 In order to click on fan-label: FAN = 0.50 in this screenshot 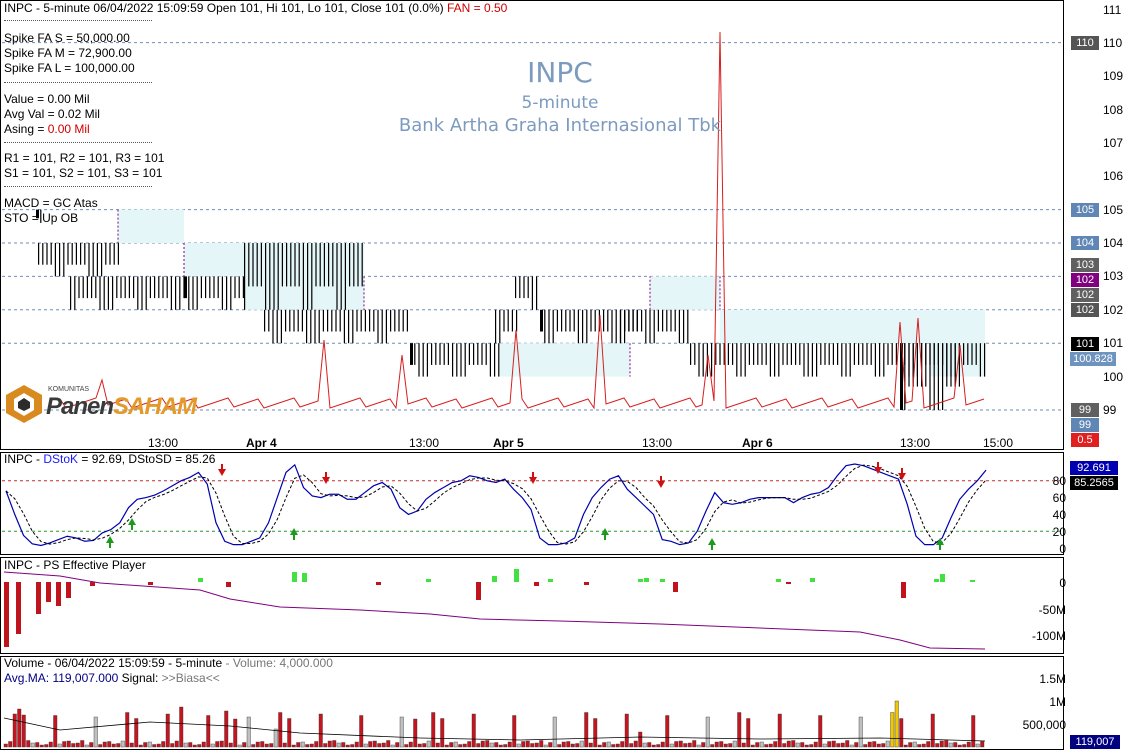, I will do `click(477, 8)`.